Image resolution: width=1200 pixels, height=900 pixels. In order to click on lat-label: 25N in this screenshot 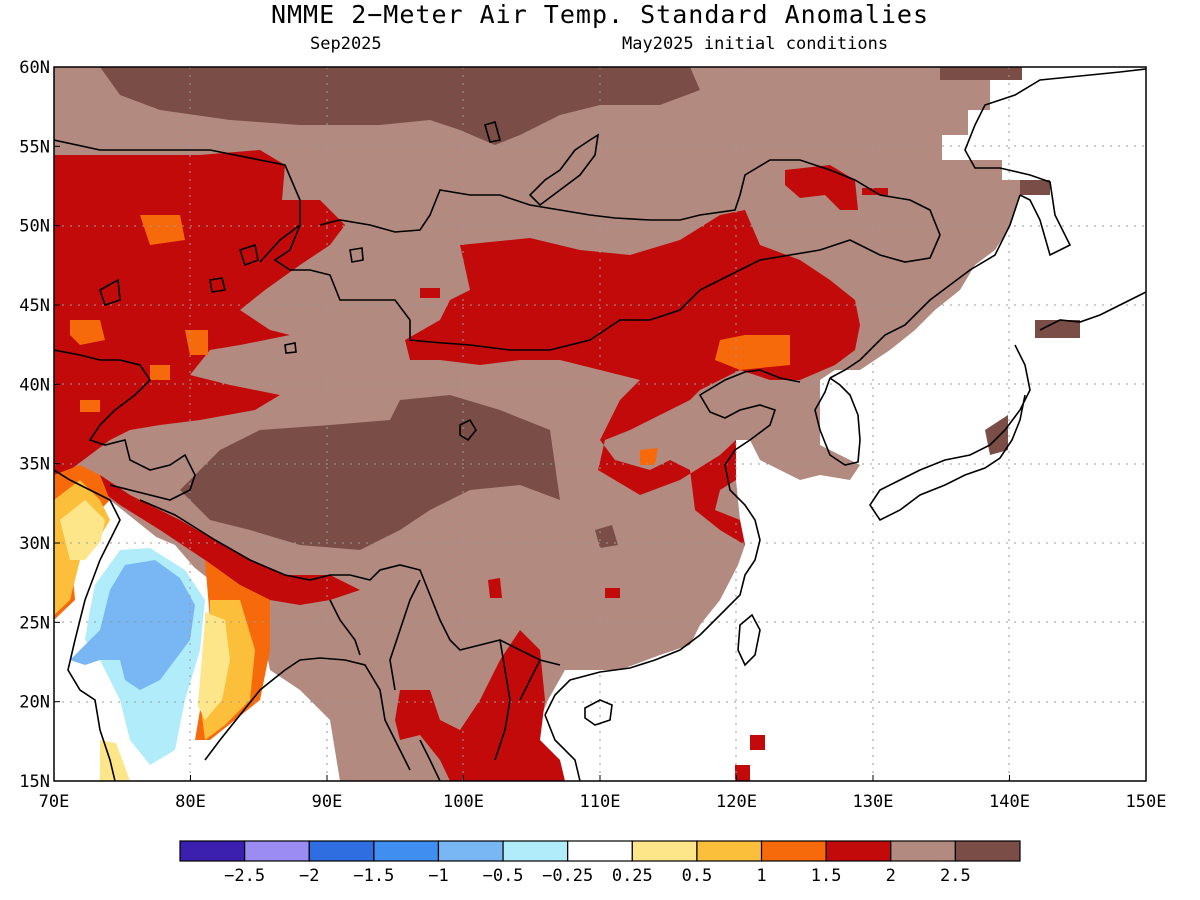, I will do `click(34, 623)`.